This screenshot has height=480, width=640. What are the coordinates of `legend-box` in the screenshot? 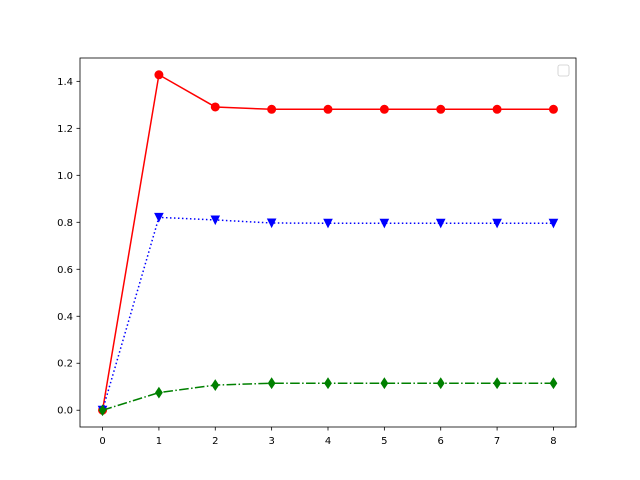 It's located at (563, 70).